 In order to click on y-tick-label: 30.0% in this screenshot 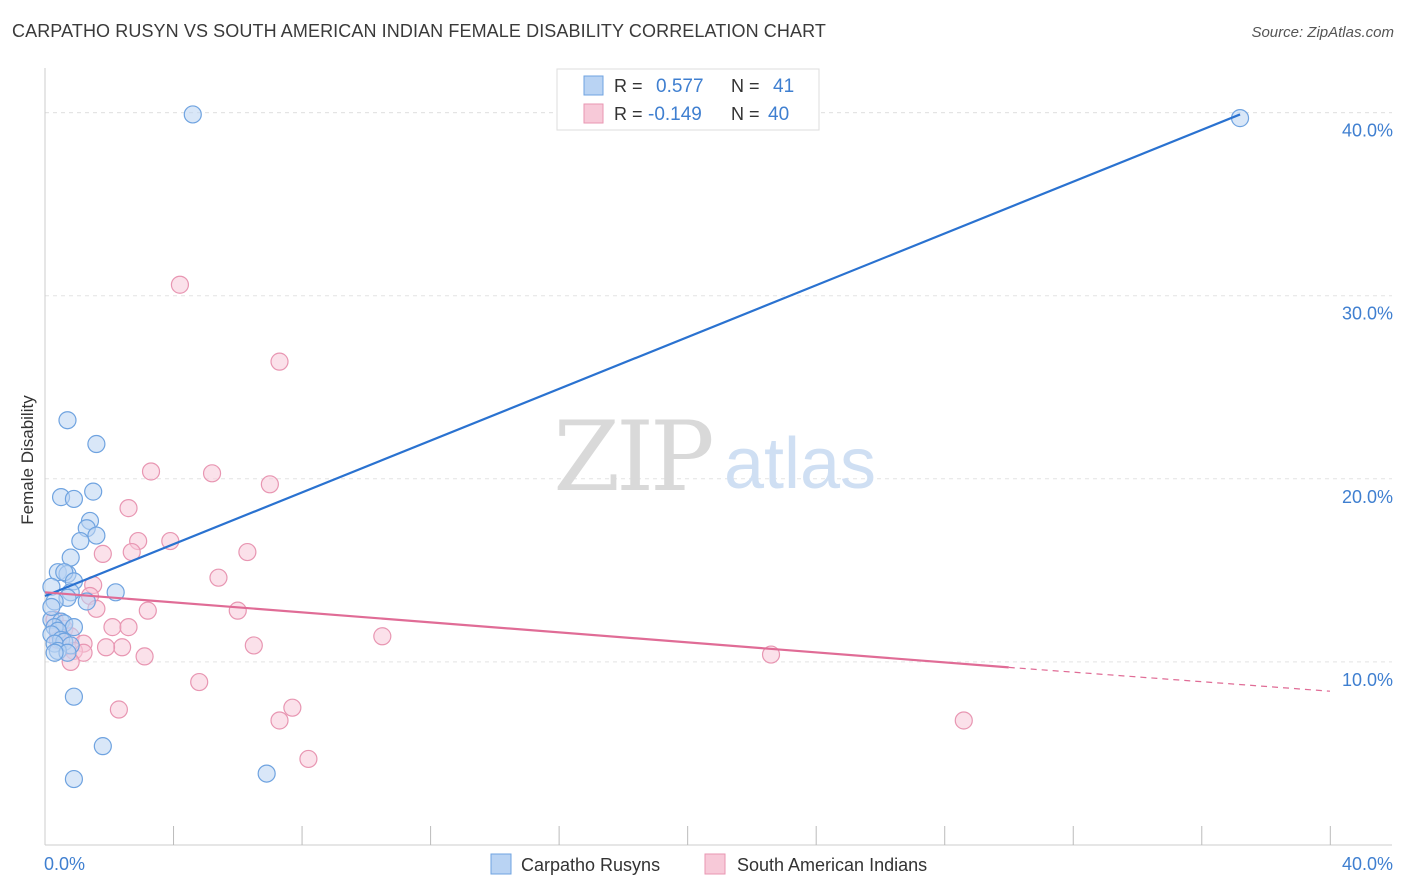, I will do `click(1367, 314)`.